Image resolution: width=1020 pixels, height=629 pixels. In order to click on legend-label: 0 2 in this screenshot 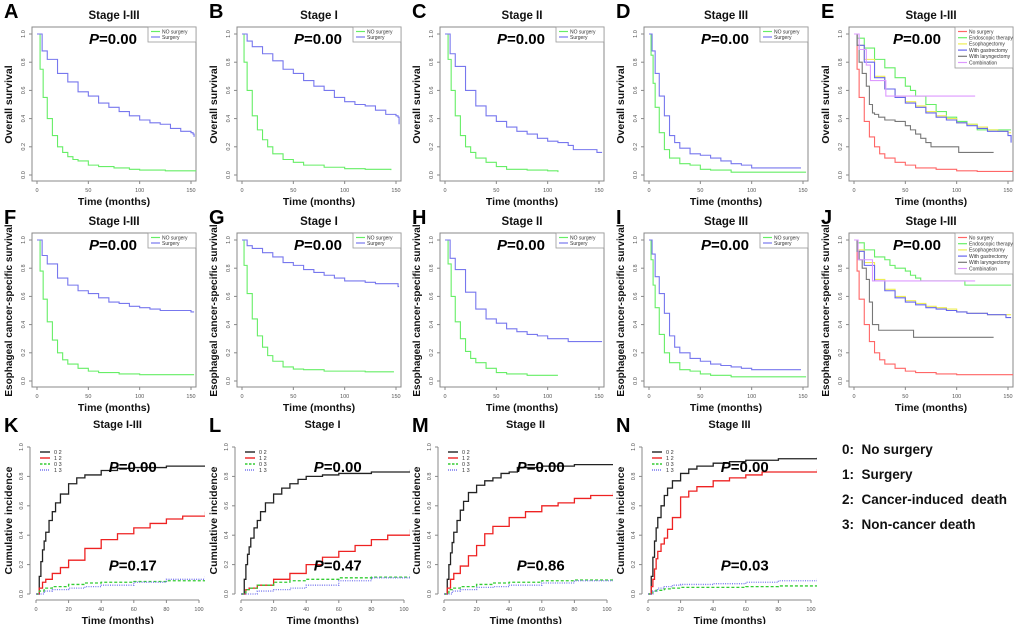, I will do `click(466, 453)`.